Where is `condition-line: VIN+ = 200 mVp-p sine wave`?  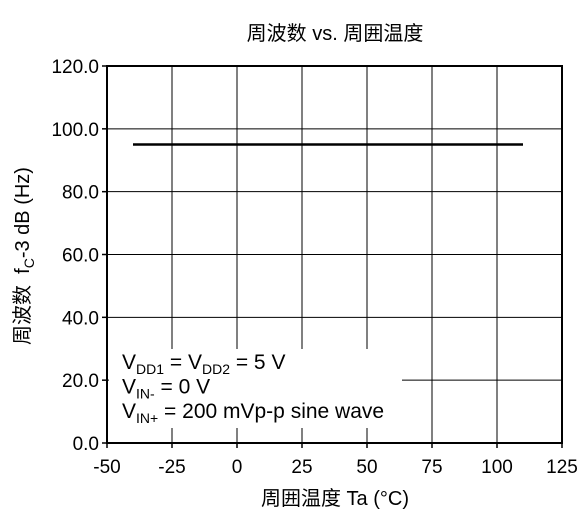
condition-line: VIN+ = 200 mVp-p sine wave is located at coordinates (253, 413).